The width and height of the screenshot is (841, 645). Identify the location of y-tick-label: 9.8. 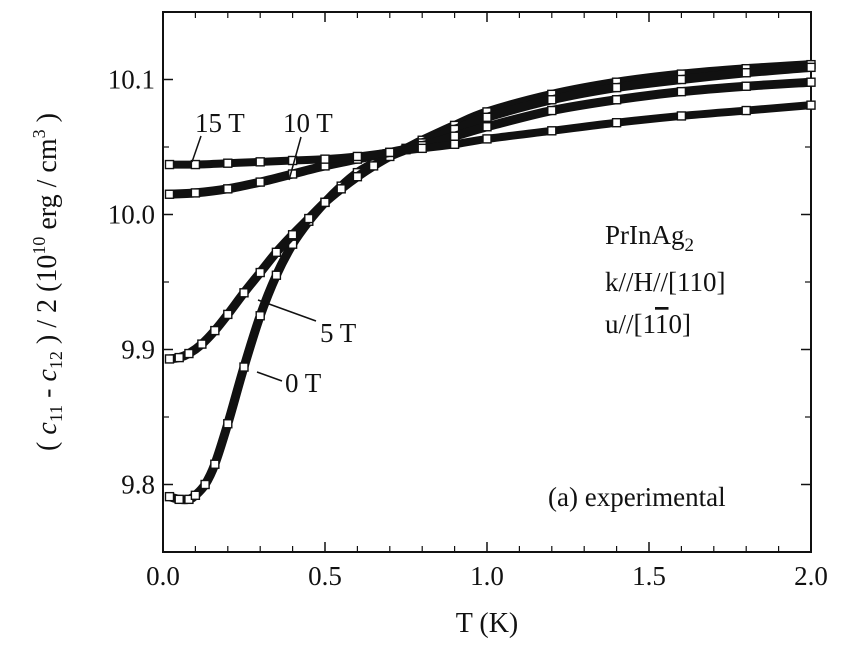
(138, 485).